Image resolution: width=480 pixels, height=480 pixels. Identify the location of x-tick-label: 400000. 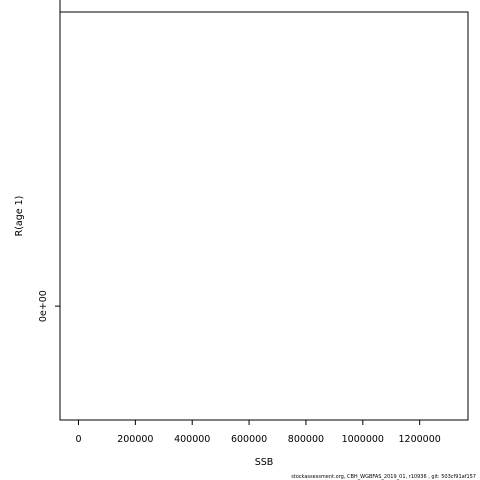
(192, 439).